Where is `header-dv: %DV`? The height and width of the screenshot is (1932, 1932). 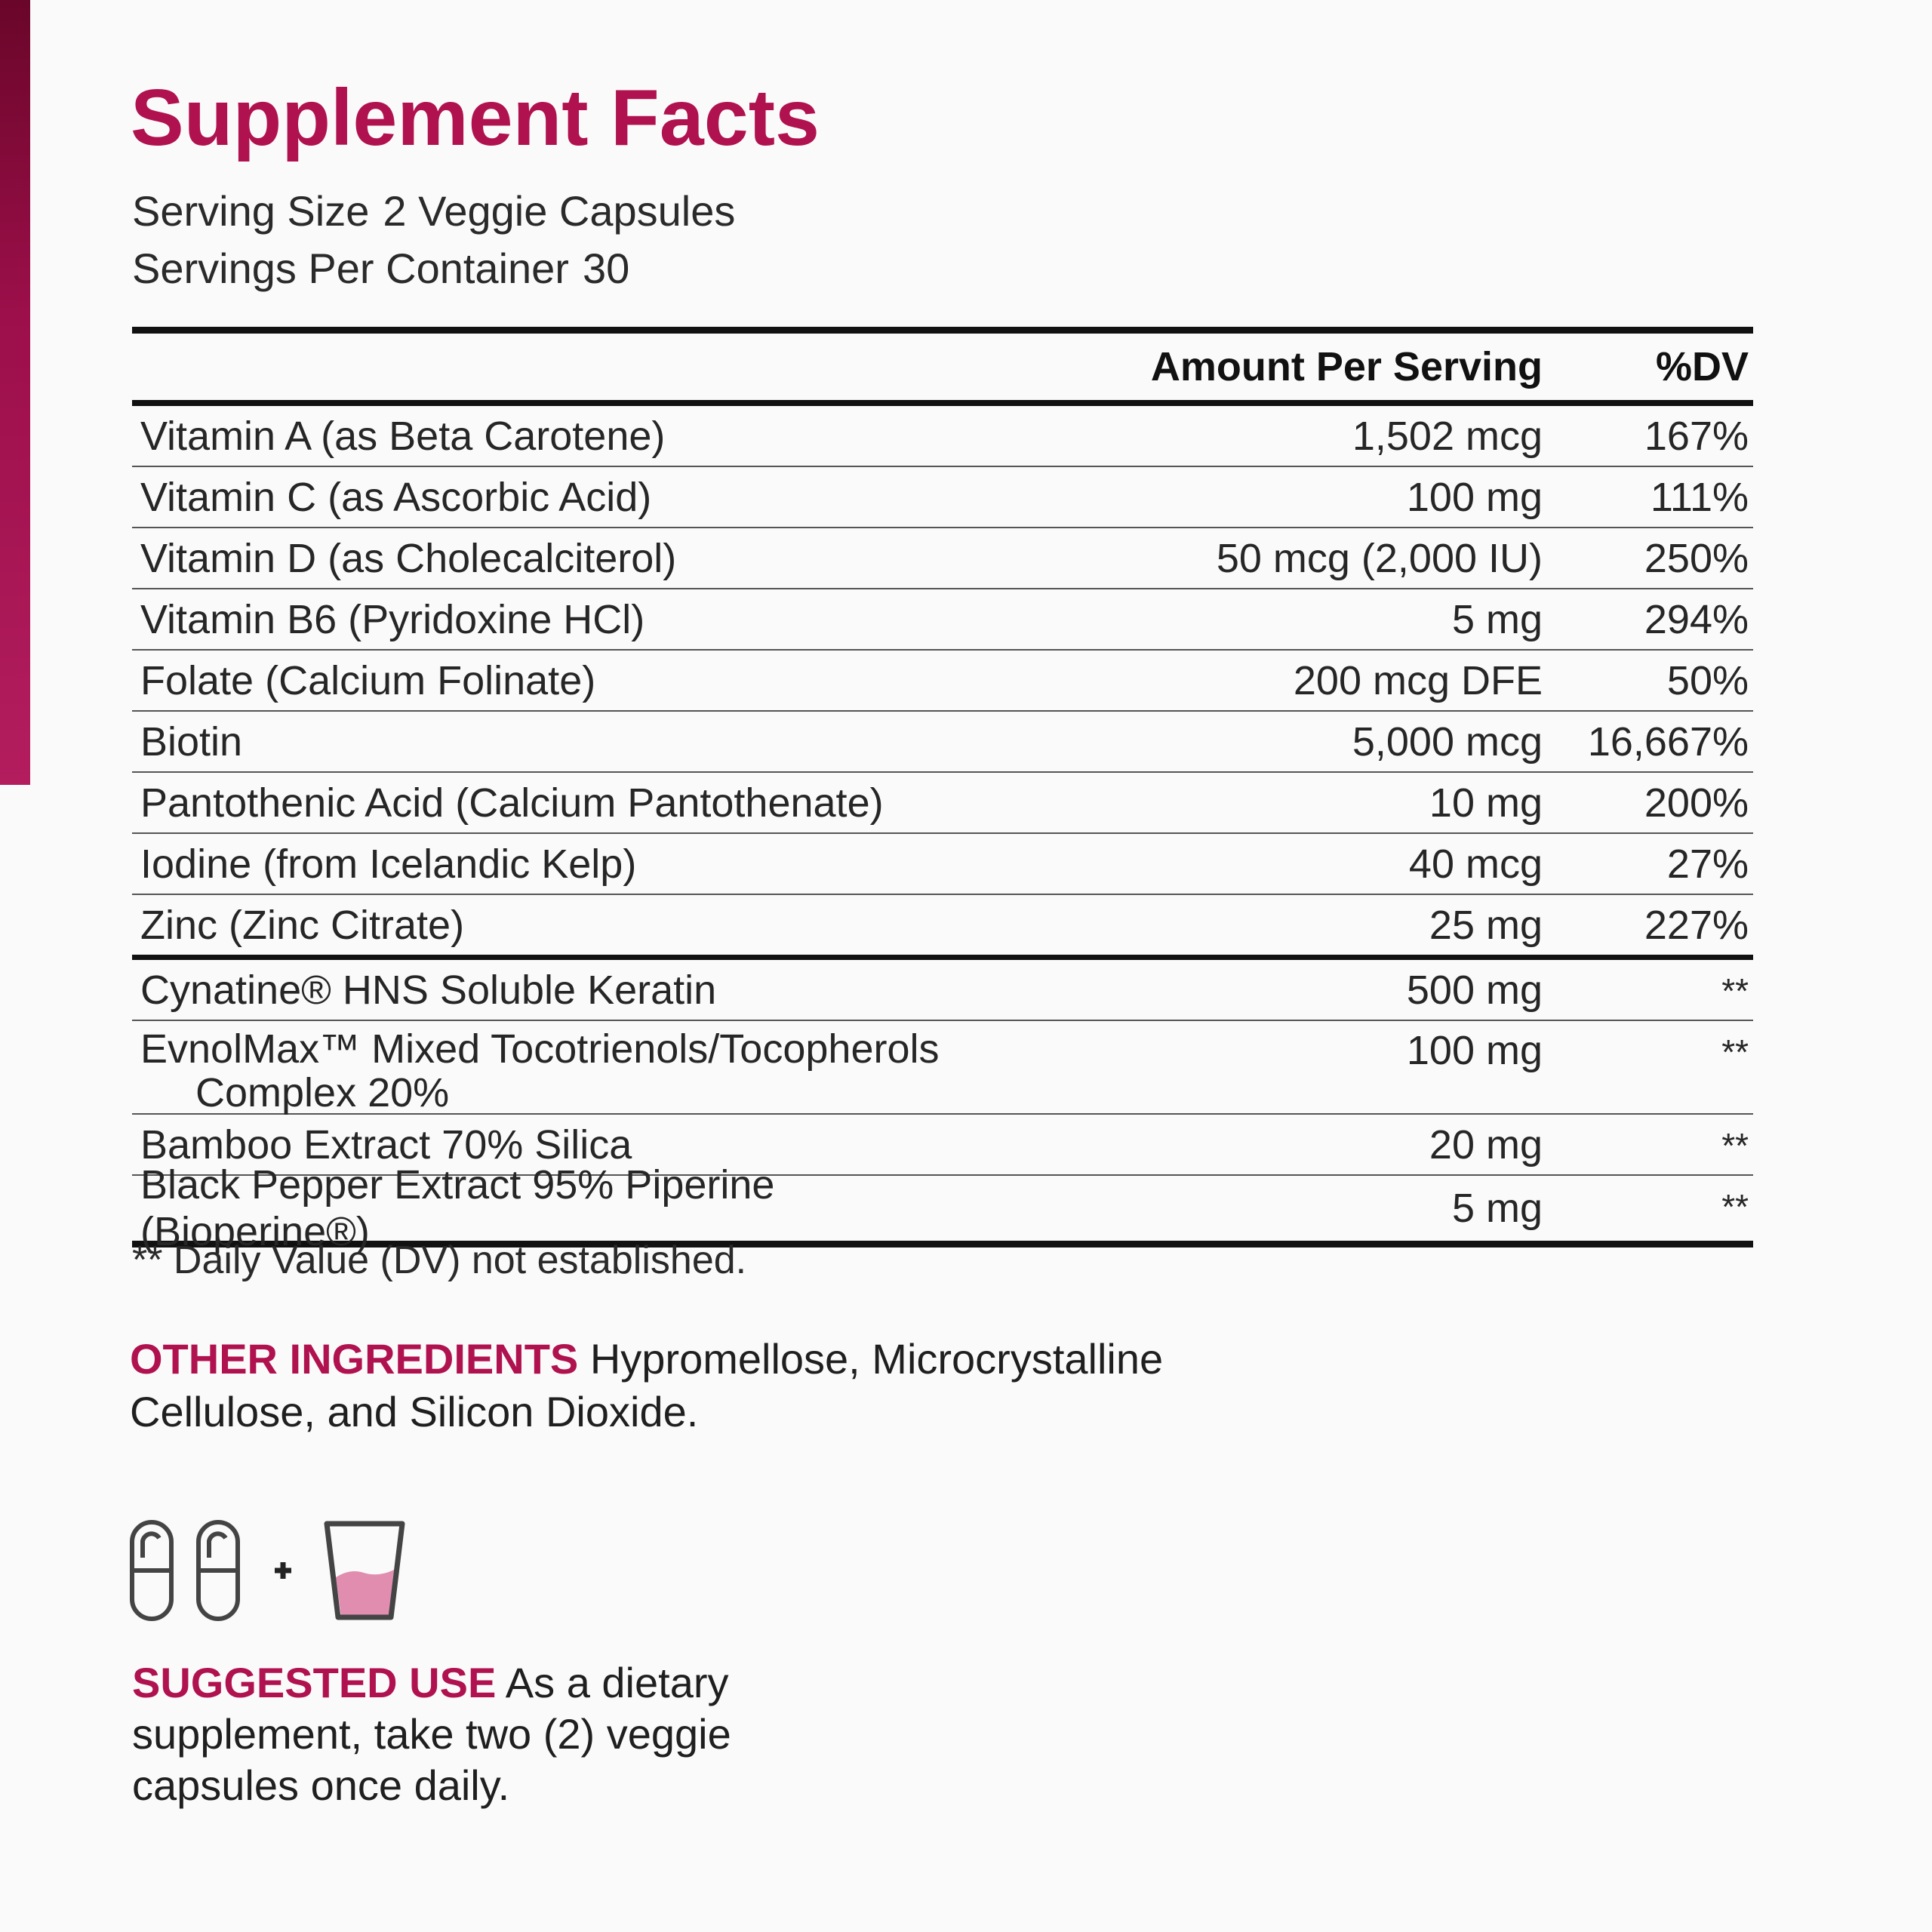
header-dv: %DV is located at coordinates (1702, 366).